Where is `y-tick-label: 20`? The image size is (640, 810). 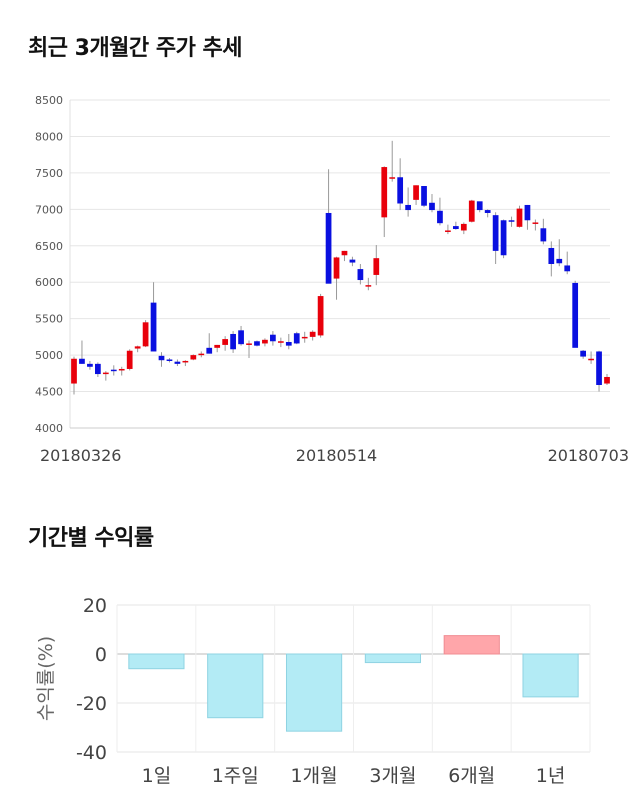
y-tick-label: 20 is located at coordinates (95, 606).